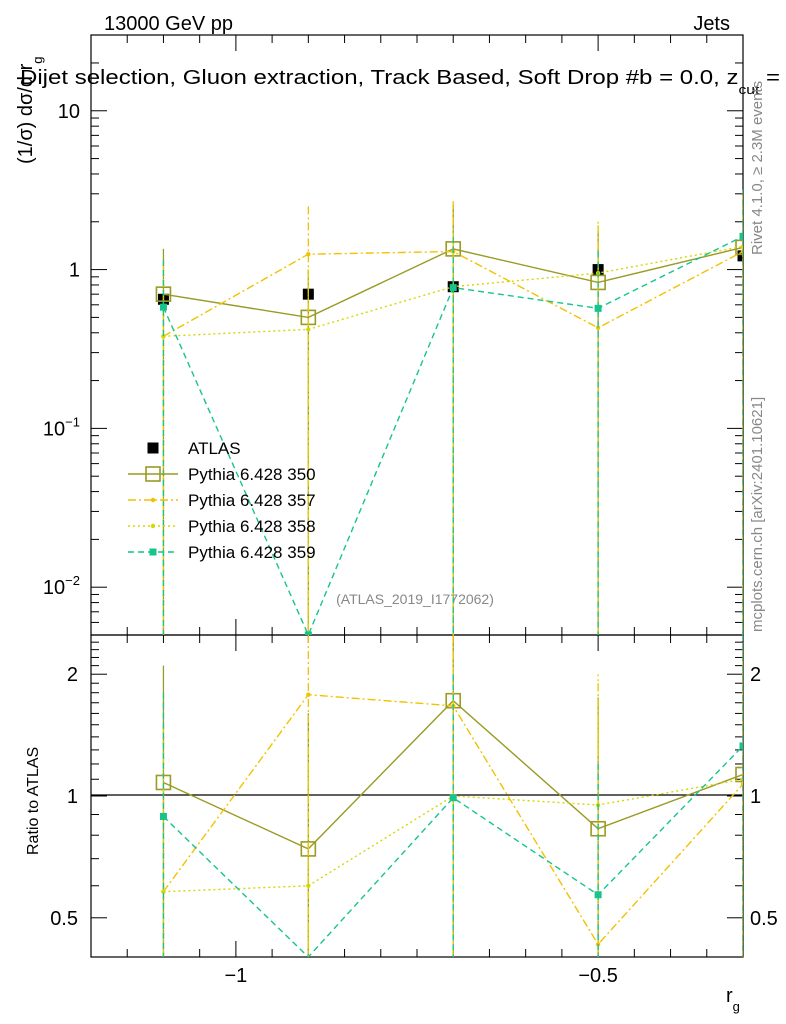  What do you see at coordinates (30, 111) in the screenshot?
I see `main-ylabel: (1/σ) dσ/d rg` at bounding box center [30, 111].